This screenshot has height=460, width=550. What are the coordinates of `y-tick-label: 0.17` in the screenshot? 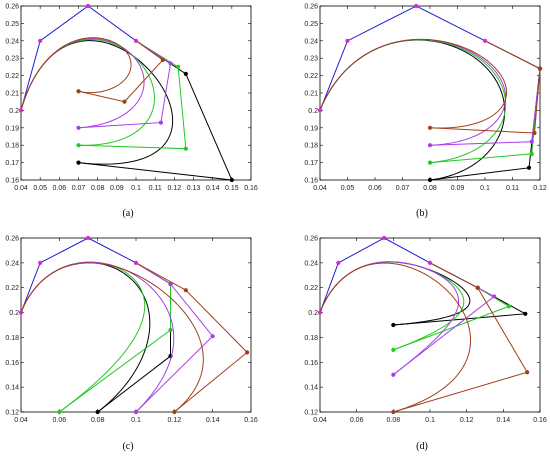 It's located at (12, 163).